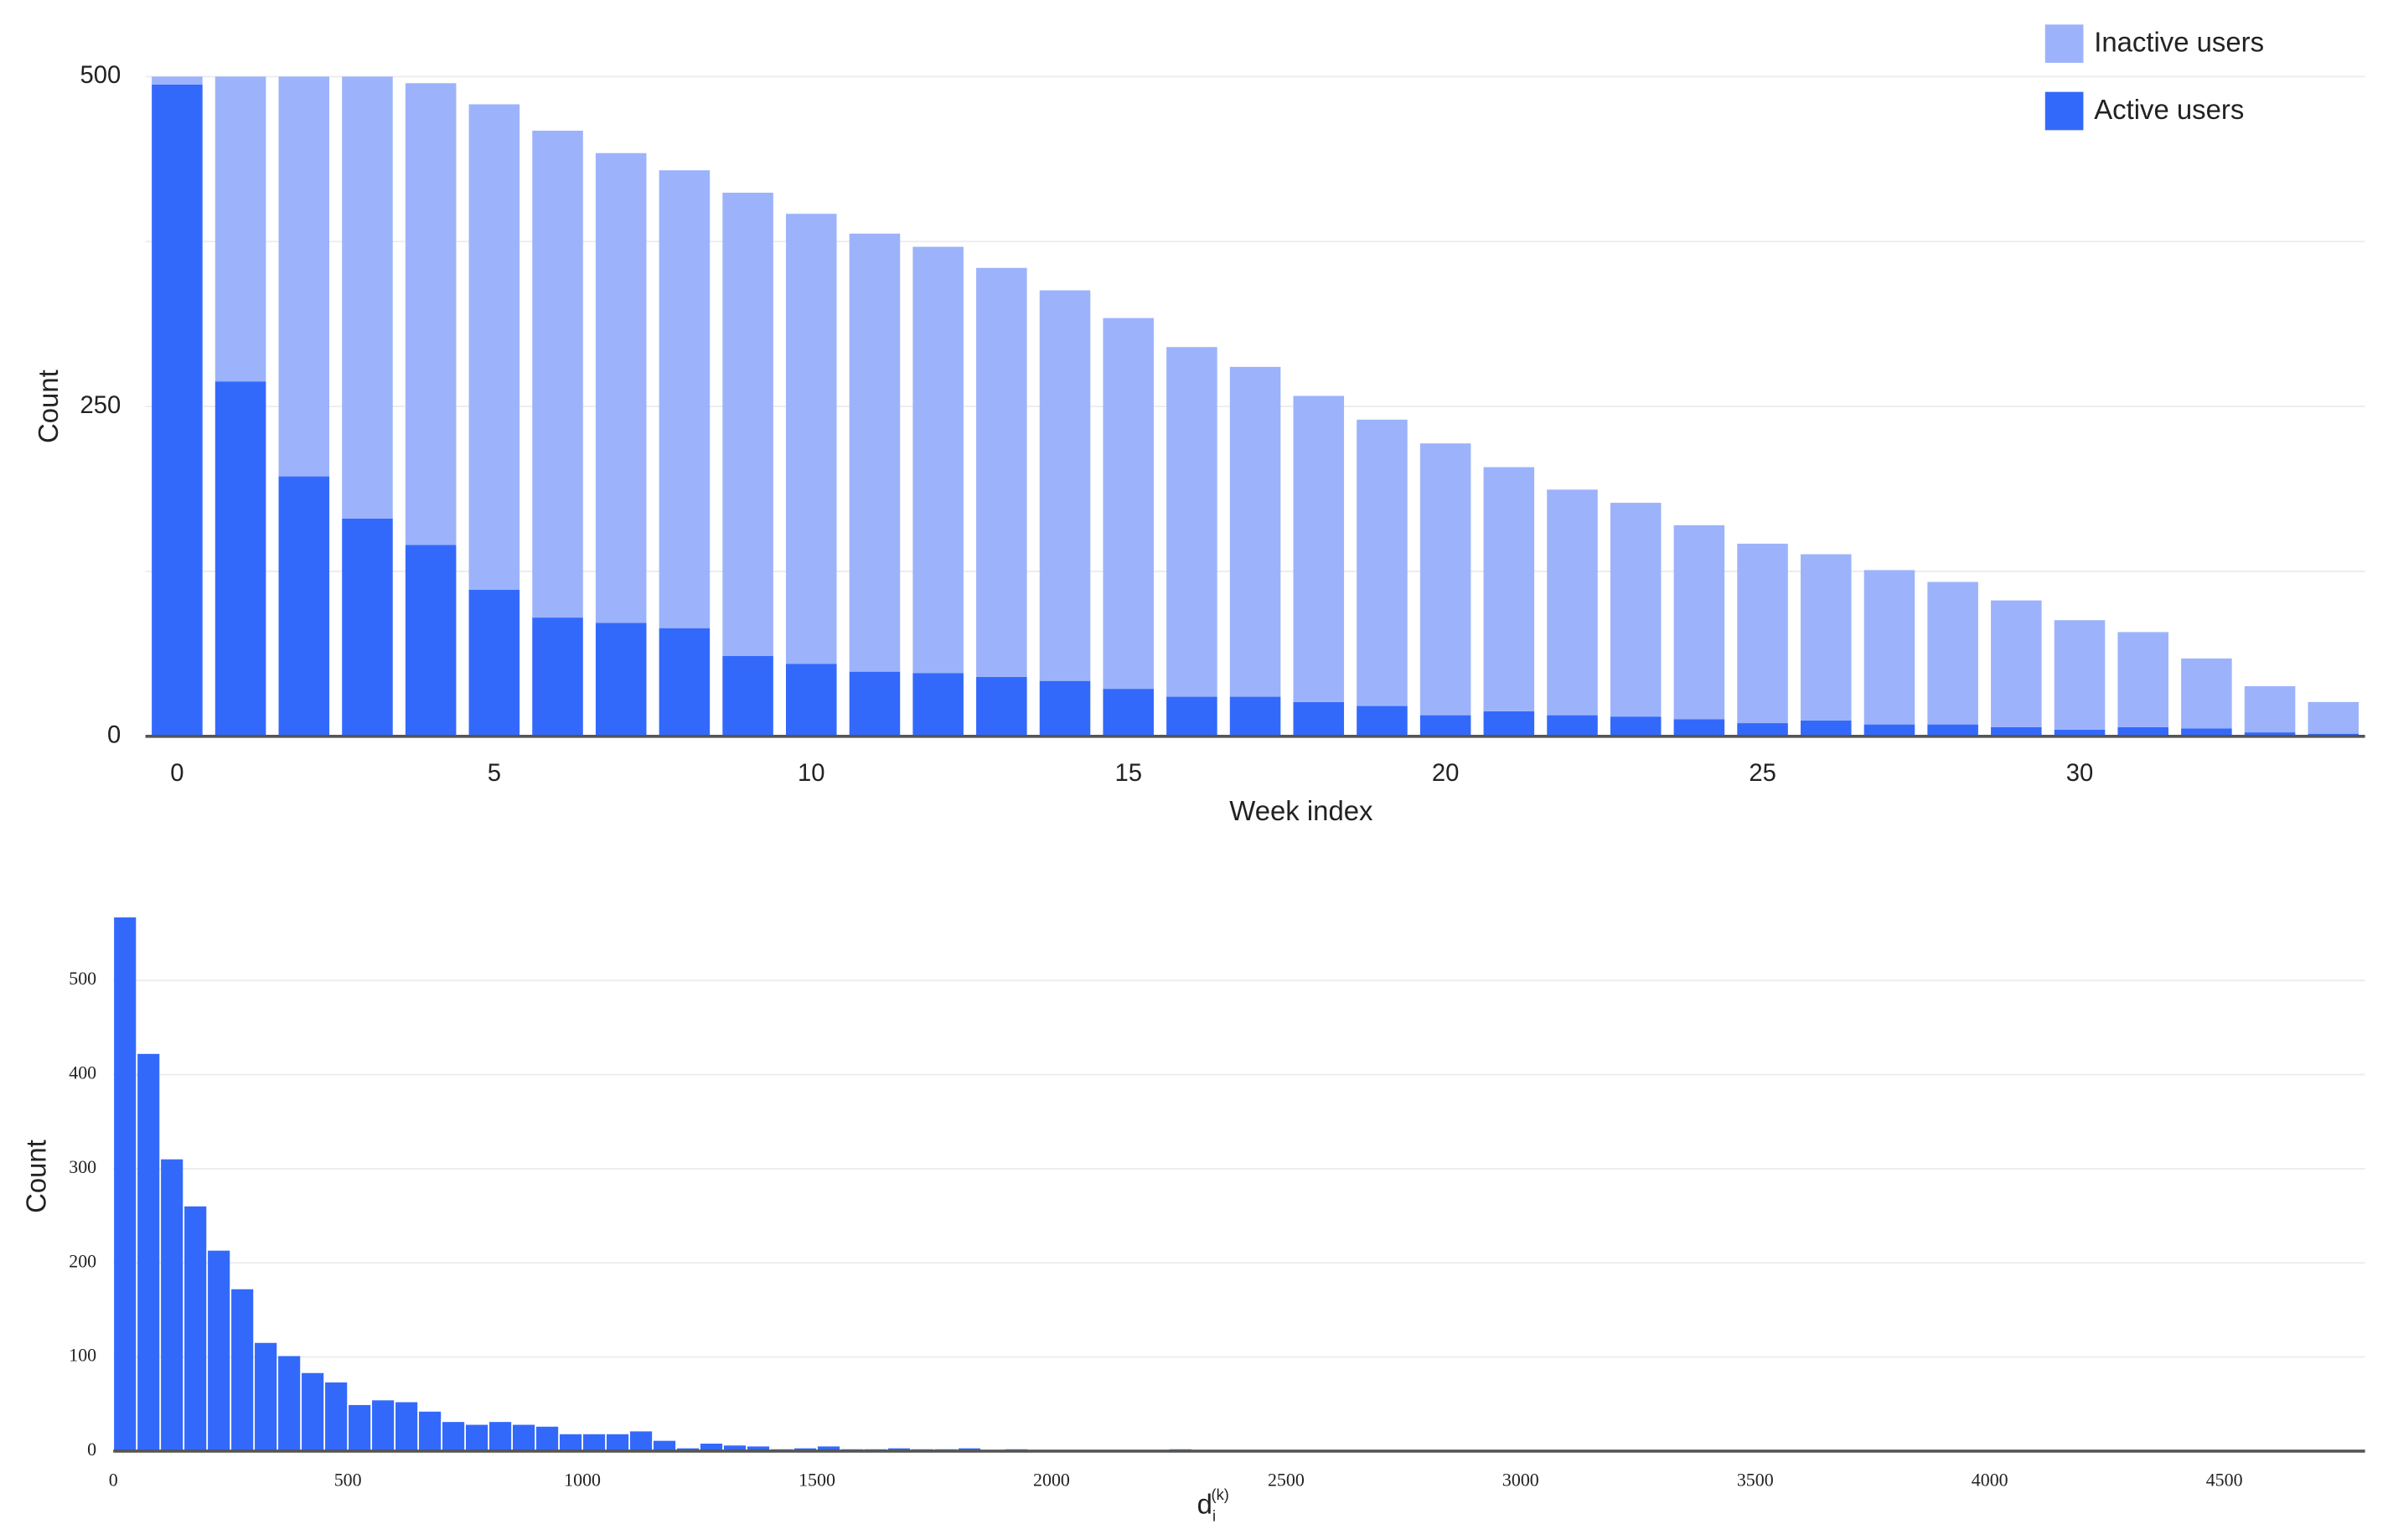 The height and width of the screenshot is (1540, 2388). Describe the element at coordinates (1755, 1480) in the screenshot. I see `x-tick-label: 3500` at that location.